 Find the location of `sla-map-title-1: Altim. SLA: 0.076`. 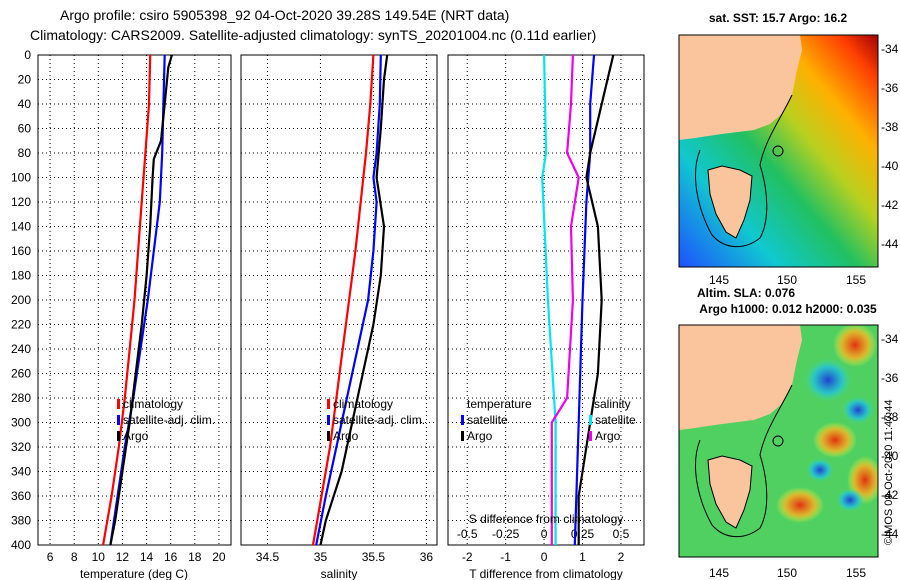

sla-map-title-1: Altim. SLA: 0.076 is located at coordinates (746, 293).